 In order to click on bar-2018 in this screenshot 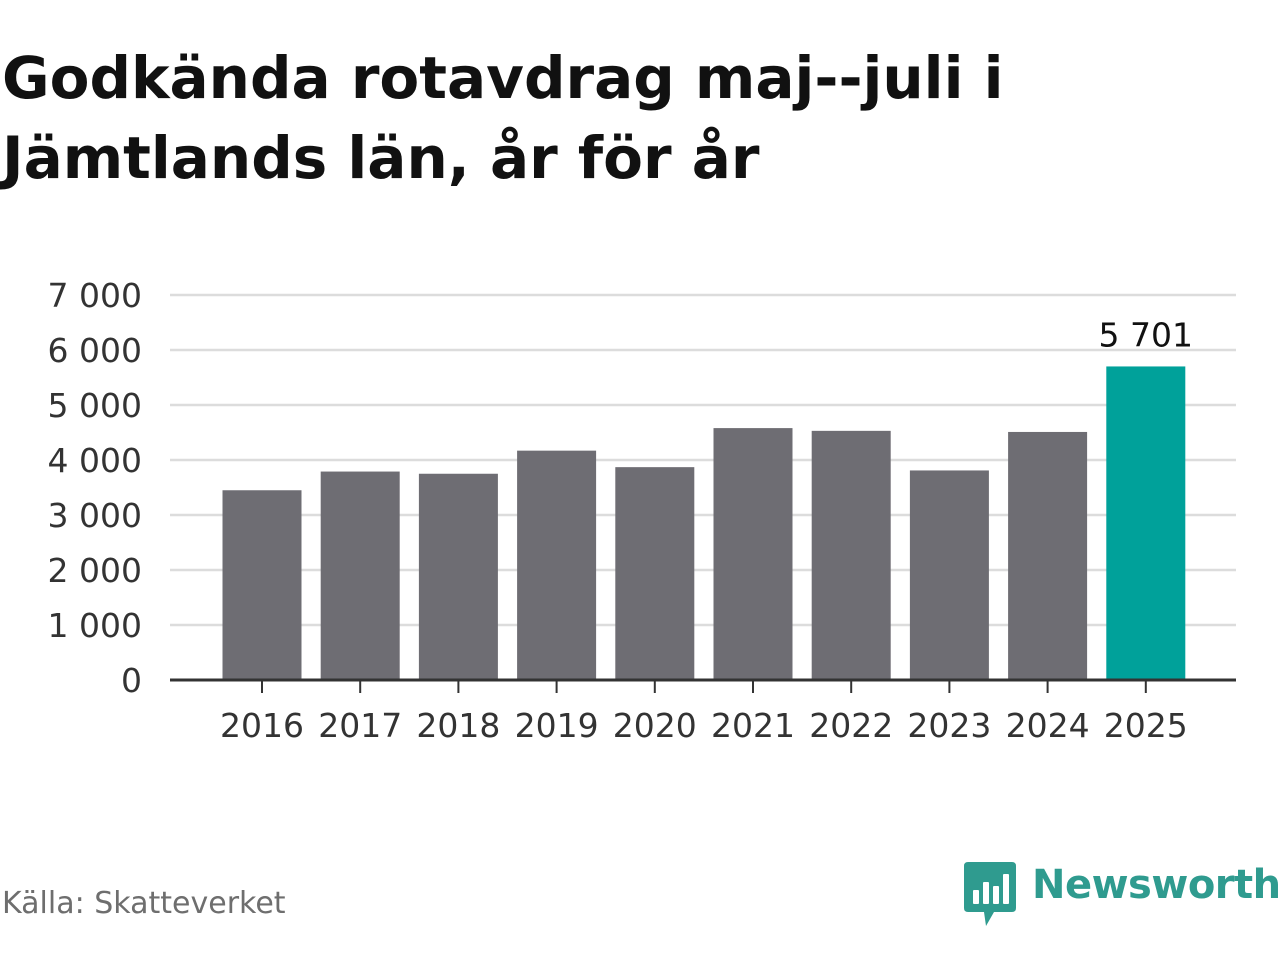, I will do `click(458, 576)`.